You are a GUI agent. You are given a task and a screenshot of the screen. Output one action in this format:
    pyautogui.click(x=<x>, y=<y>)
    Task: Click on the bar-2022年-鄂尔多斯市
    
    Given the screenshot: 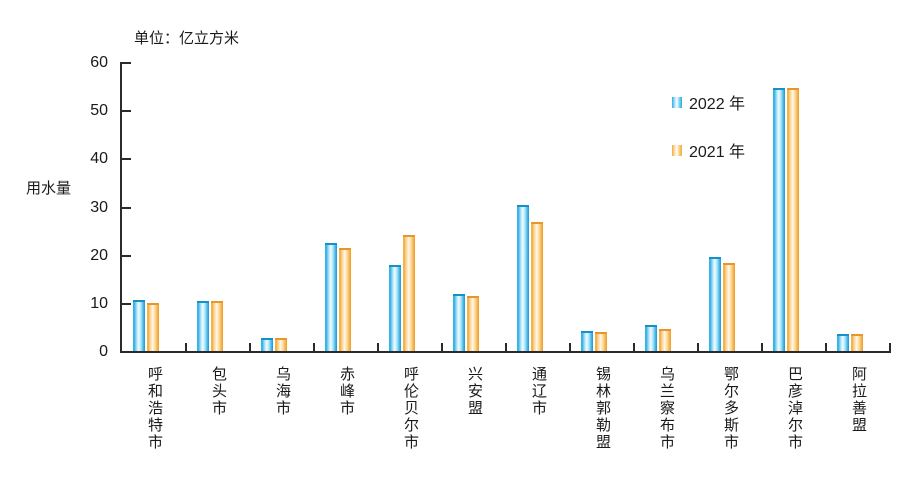 What is the action you would take?
    pyautogui.click(x=715, y=304)
    